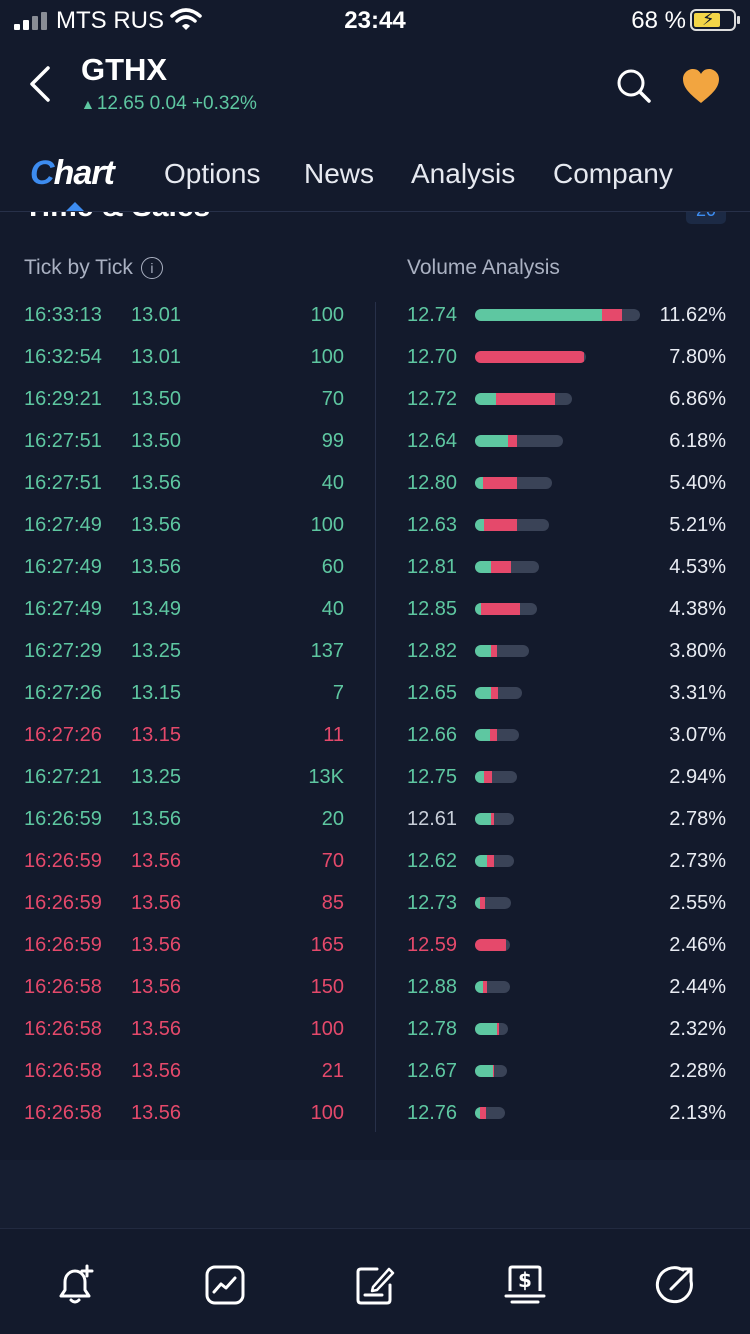  I want to click on tab-company: Company, so click(613, 173).